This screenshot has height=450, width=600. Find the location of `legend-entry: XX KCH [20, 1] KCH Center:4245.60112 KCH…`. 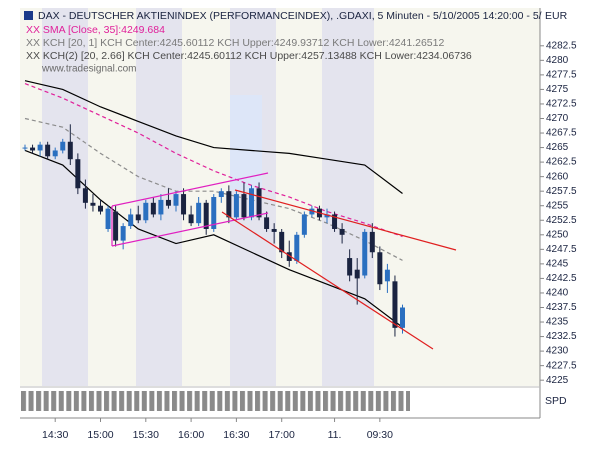

legend-entry: XX KCH [20, 1] KCH Center:4245.60112 KCH… is located at coordinates (235, 43).